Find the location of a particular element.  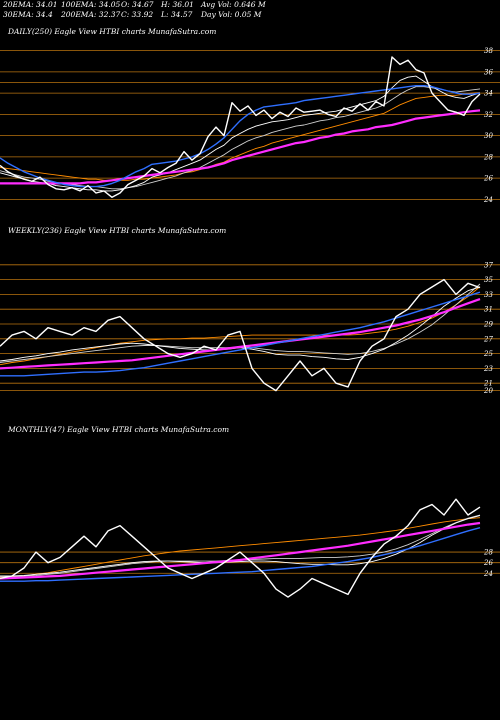

y-tick-label: 21 is located at coordinates (488, 384).